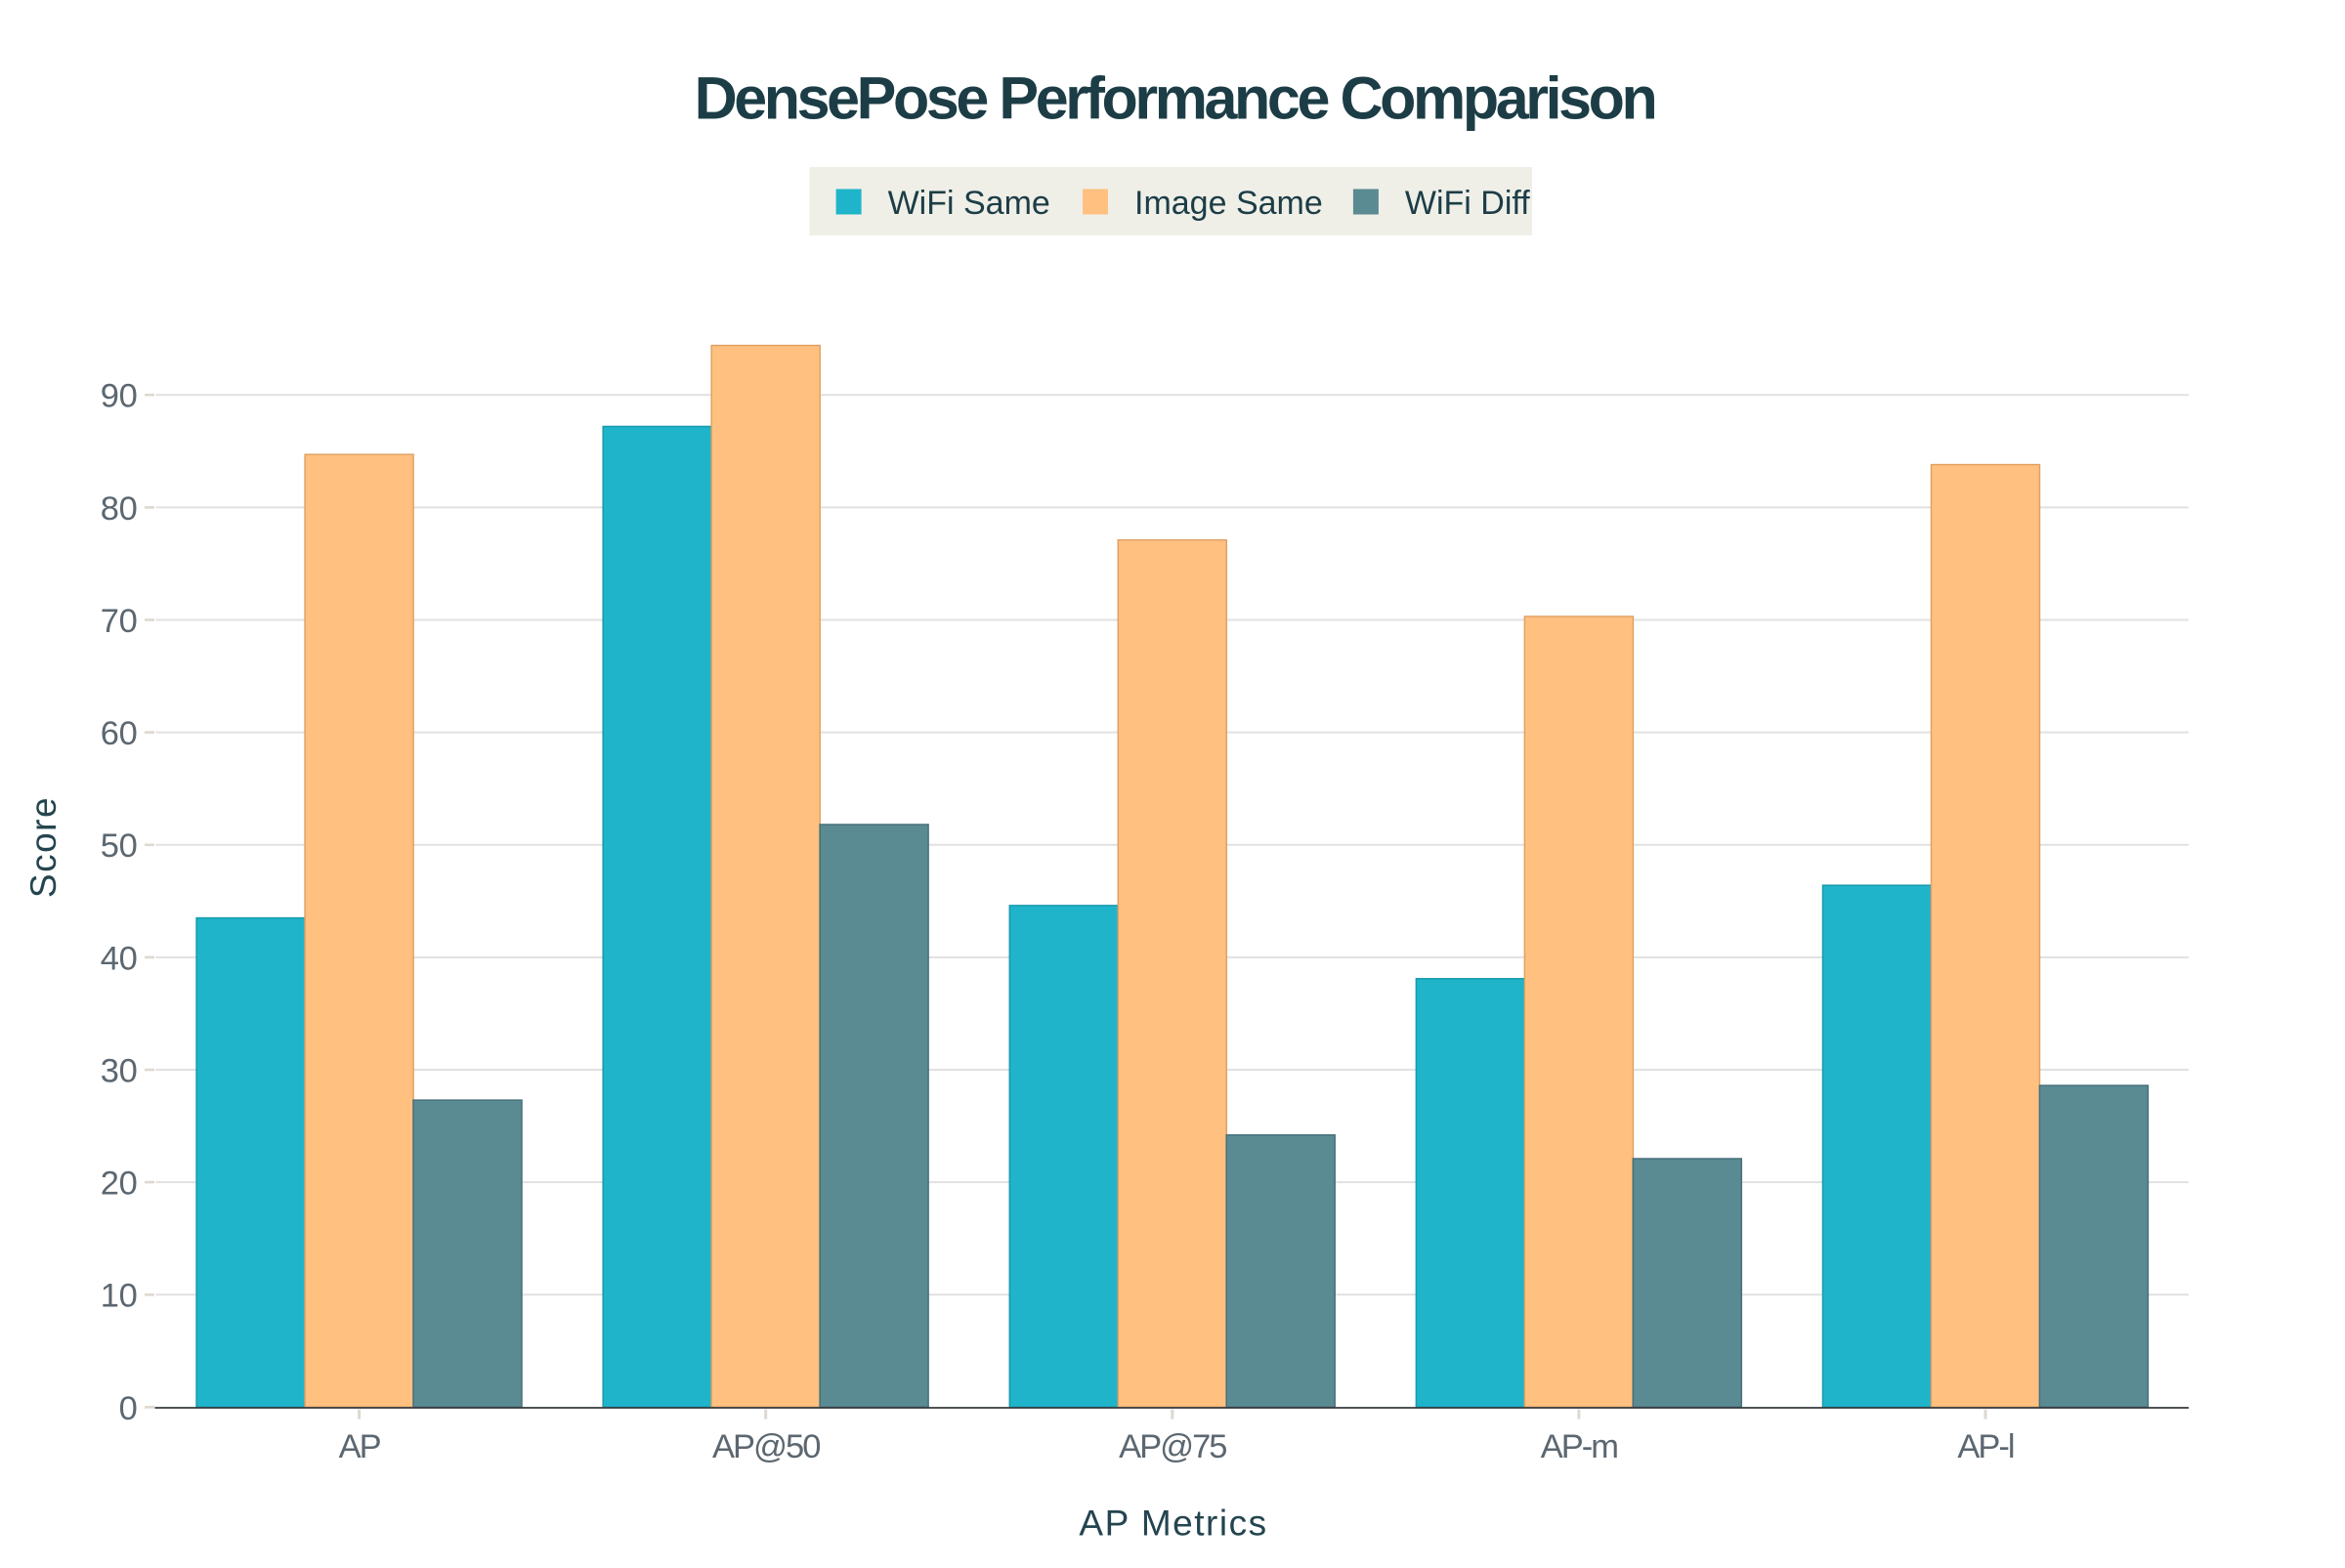  What do you see at coordinates (1467, 203) in the screenshot?
I see `svg-text: WiFi Diff` at bounding box center [1467, 203].